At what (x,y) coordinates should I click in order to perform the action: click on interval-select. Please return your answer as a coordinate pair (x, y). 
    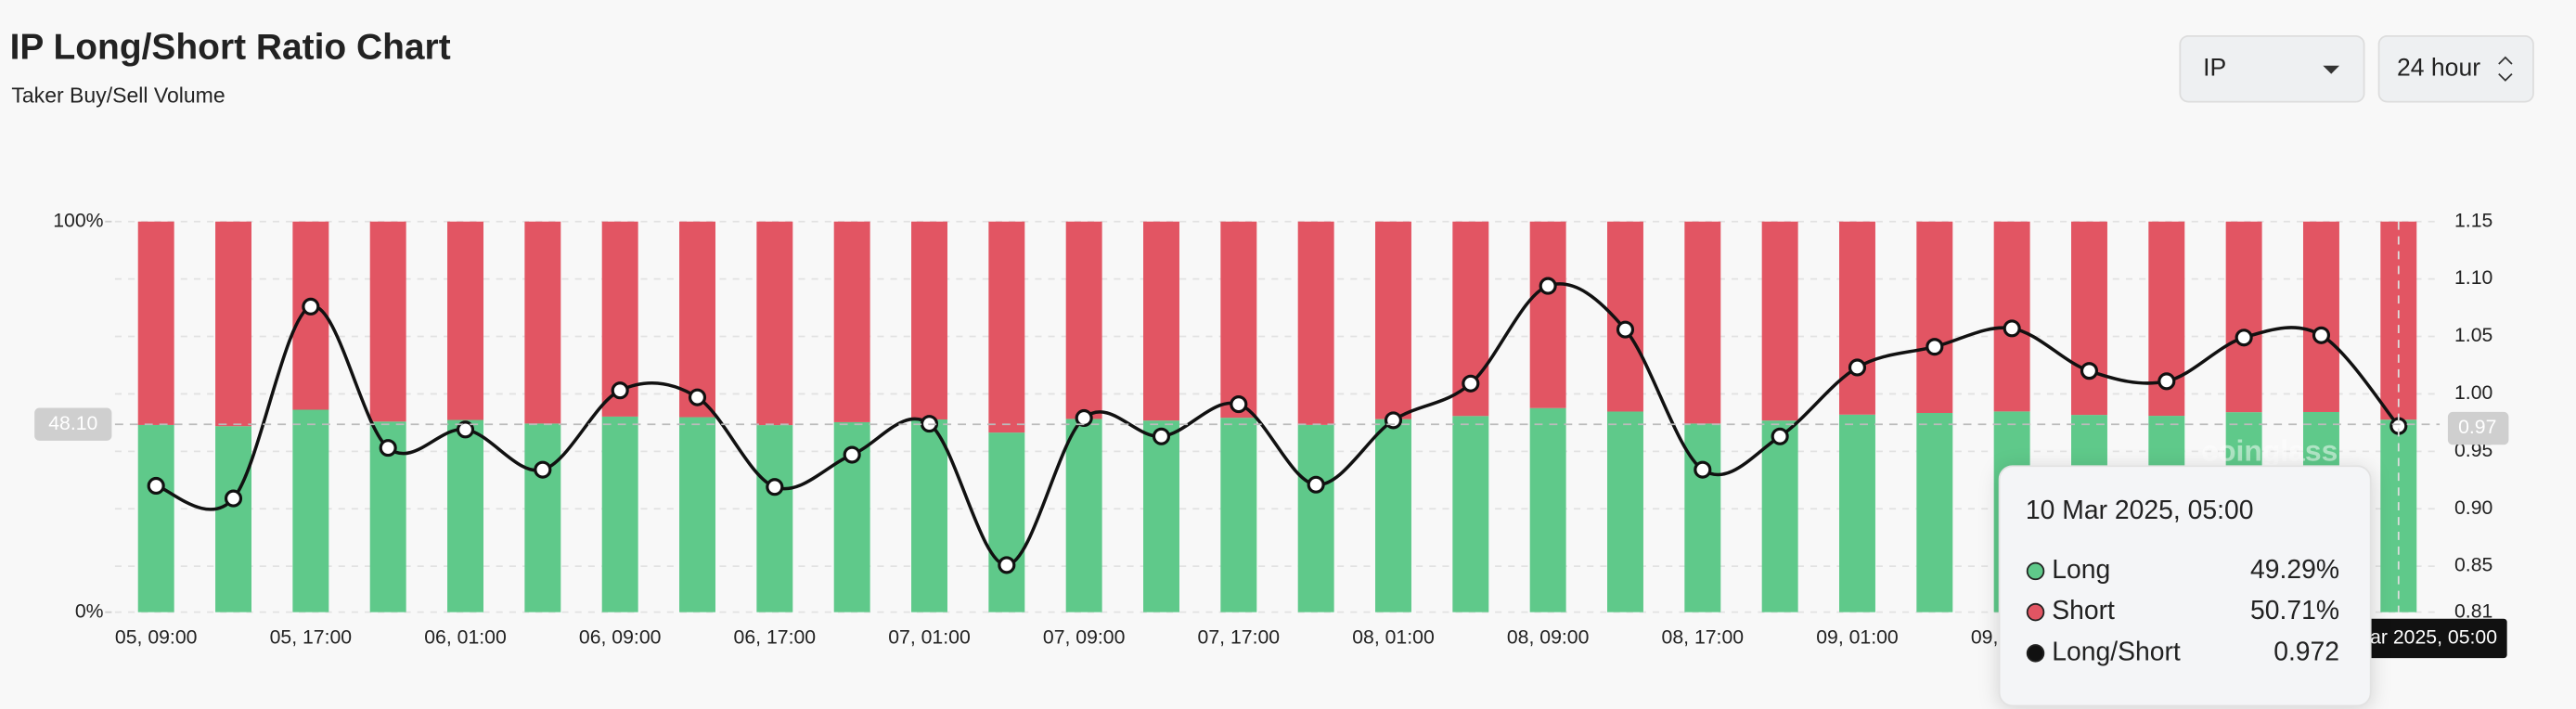
    Looking at the image, I should click on (2455, 69).